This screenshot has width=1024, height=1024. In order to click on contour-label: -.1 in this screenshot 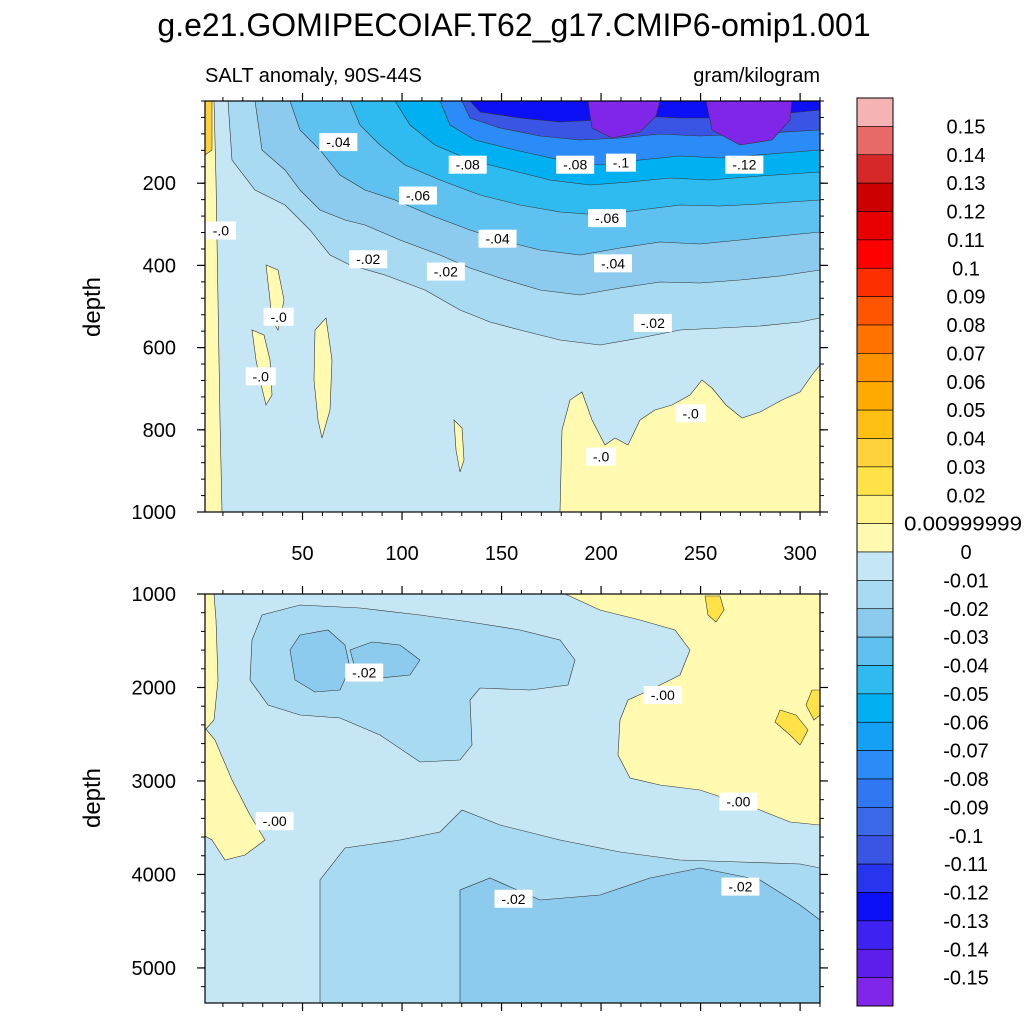, I will do `click(620, 162)`.